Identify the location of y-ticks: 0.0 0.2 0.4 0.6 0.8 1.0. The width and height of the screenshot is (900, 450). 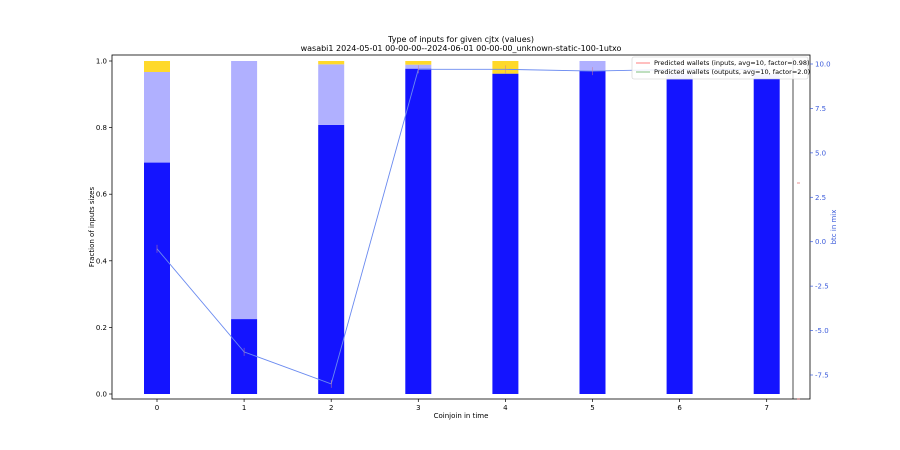
(104, 228).